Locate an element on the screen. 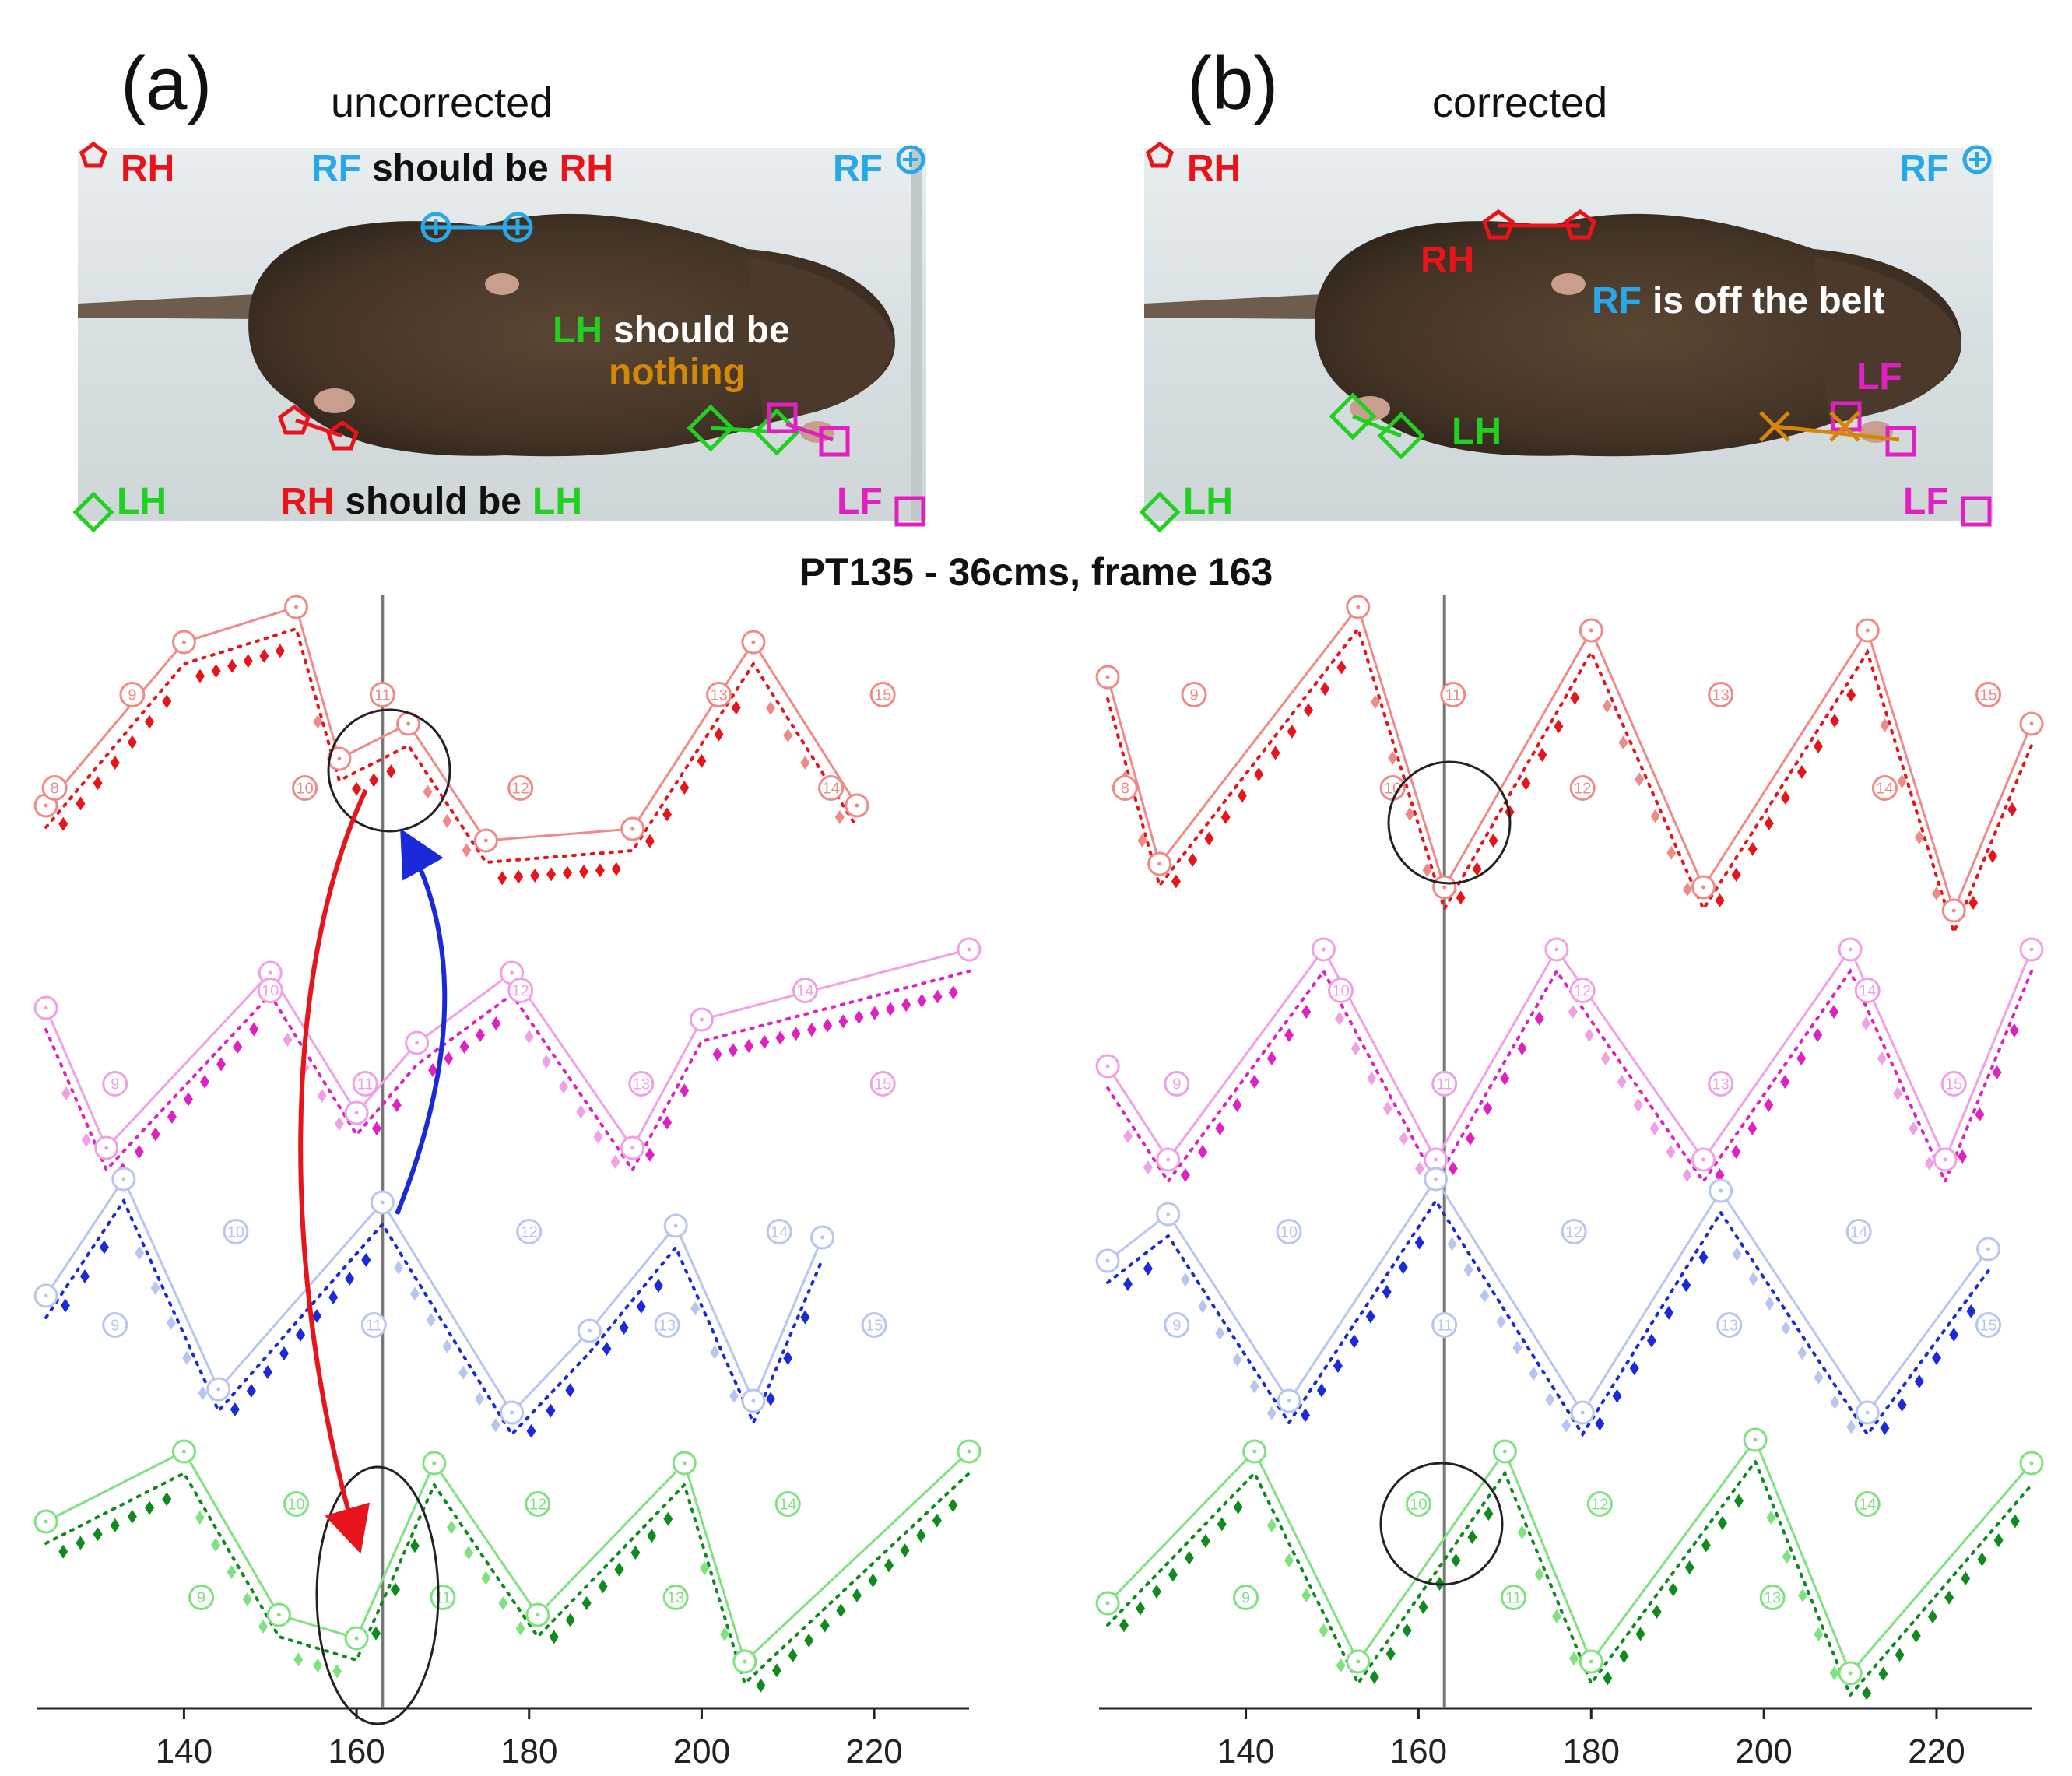  step-number: 9 is located at coordinates (115, 1084).